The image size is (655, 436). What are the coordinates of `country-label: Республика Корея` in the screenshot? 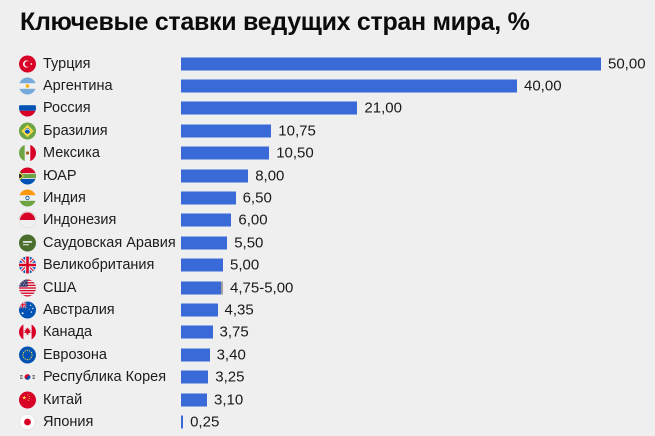 It's located at (105, 377).